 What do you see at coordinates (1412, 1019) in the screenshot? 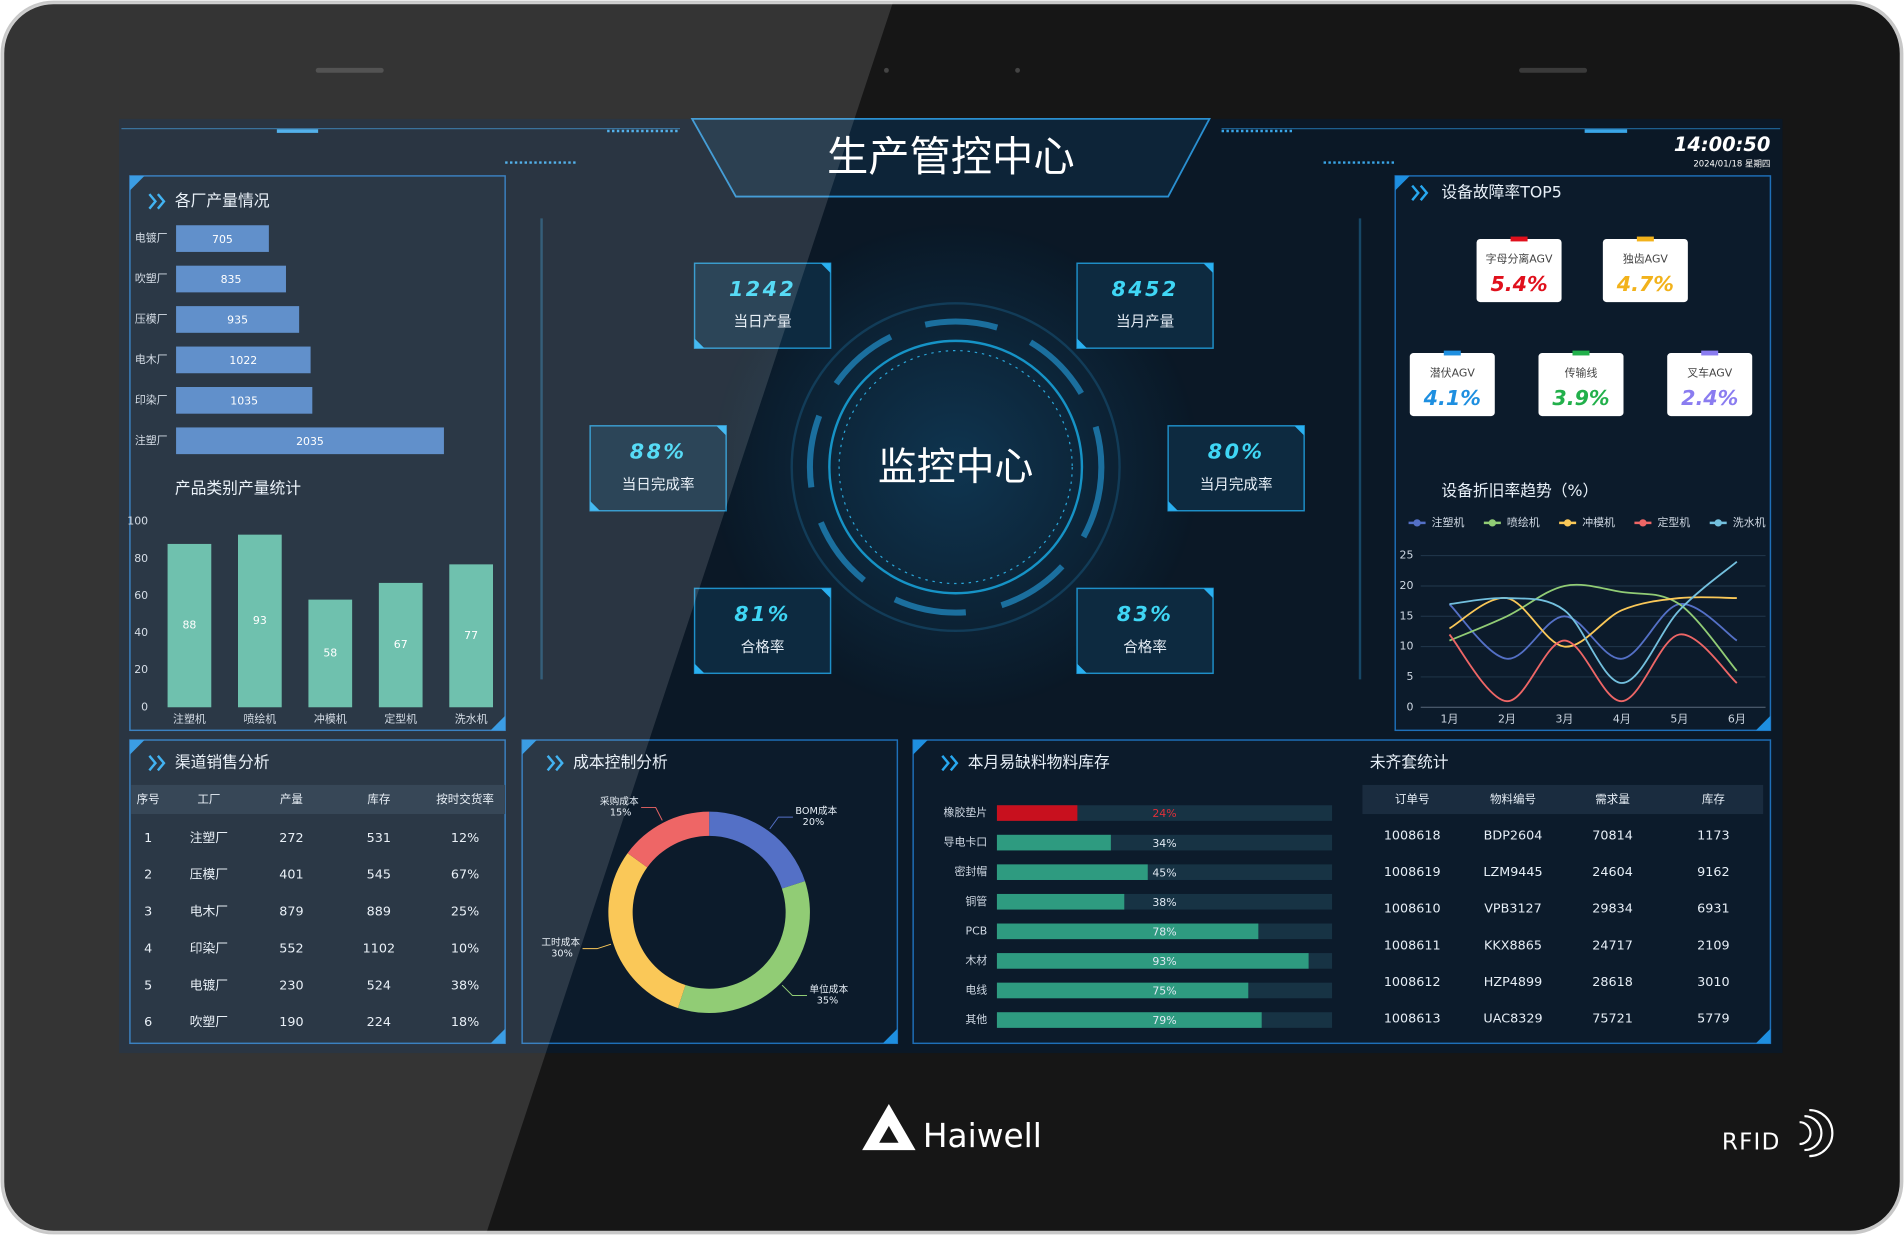
I see `table-cell: 1008613` at bounding box center [1412, 1019].